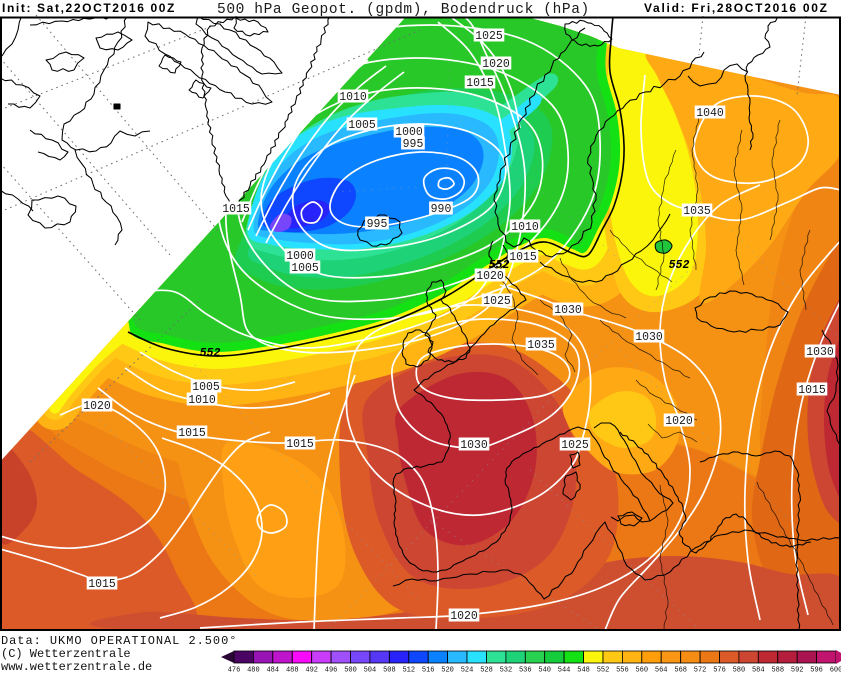 This screenshot has height=675, width=841. I want to click on svg-text: 584, so click(758, 671).